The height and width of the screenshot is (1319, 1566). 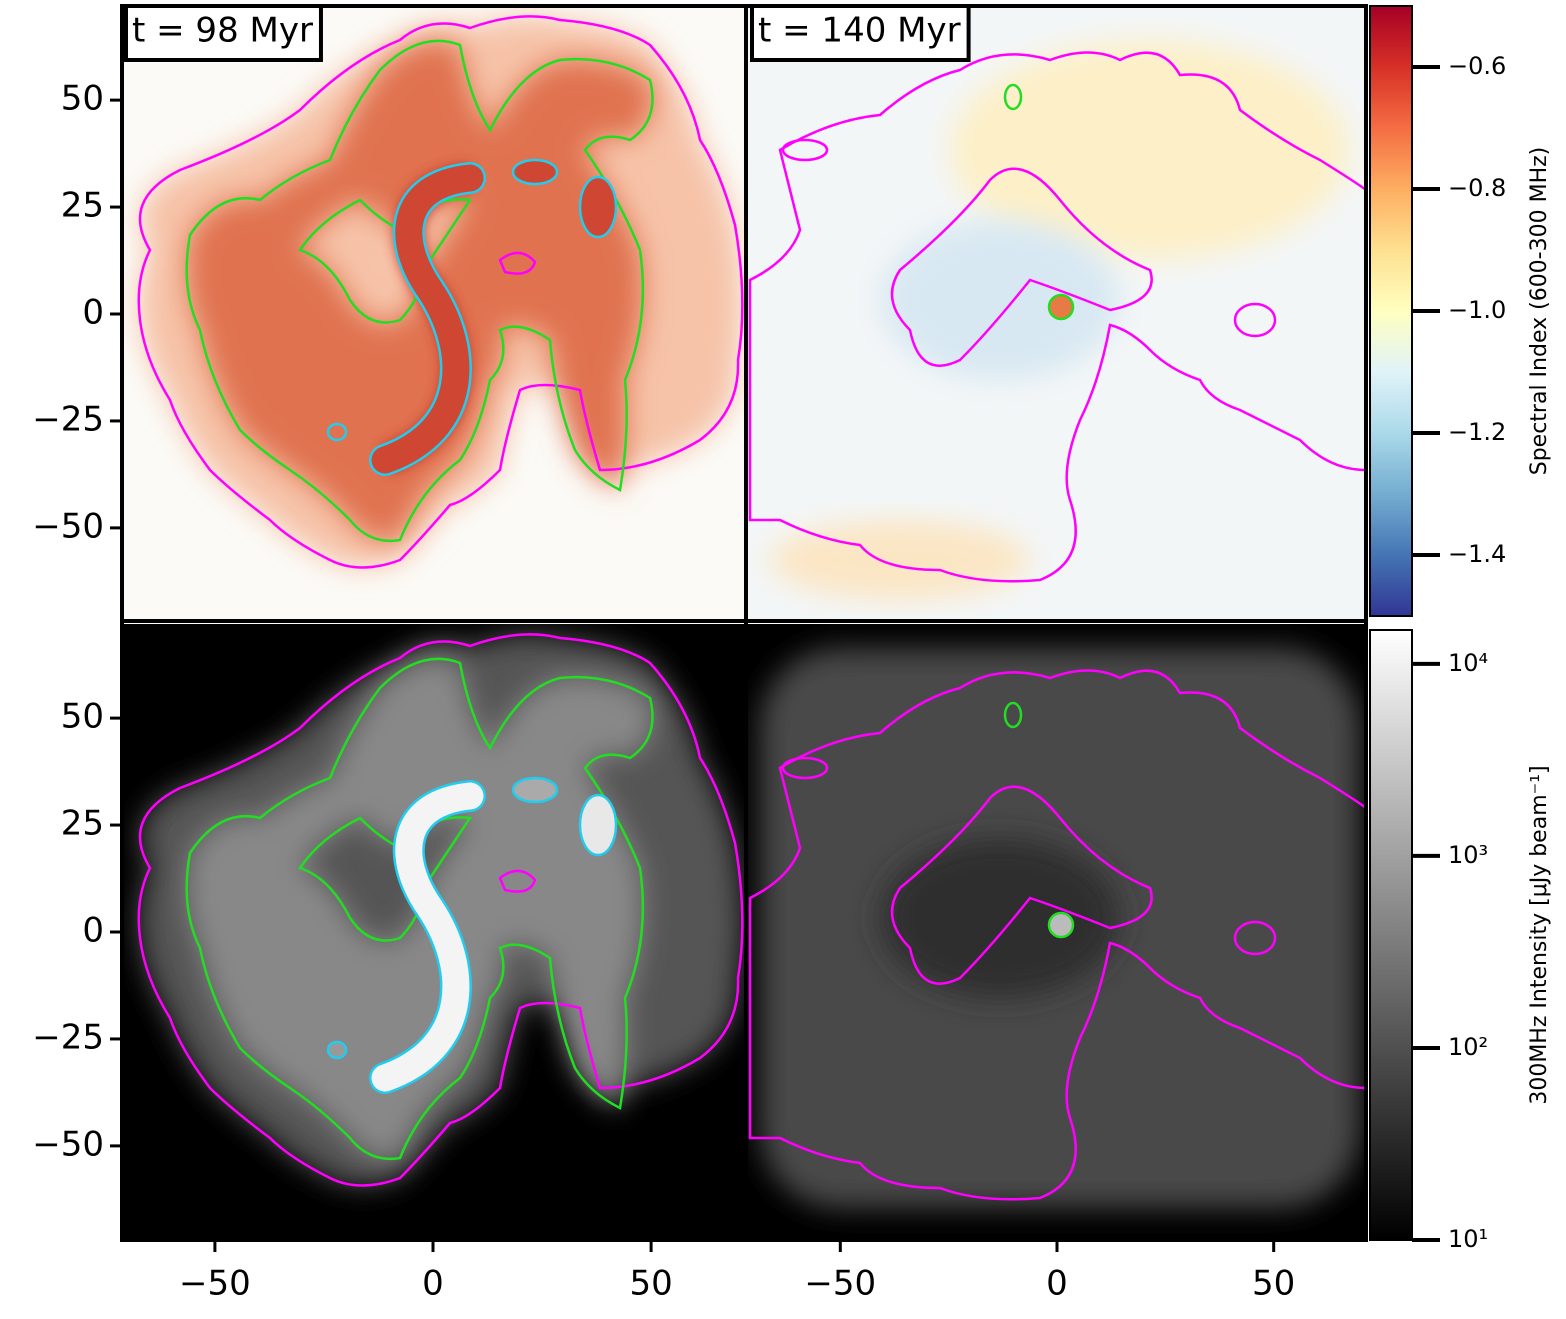 I want to click on colorbar-tick-label: 10⁴, so click(x=1468, y=663).